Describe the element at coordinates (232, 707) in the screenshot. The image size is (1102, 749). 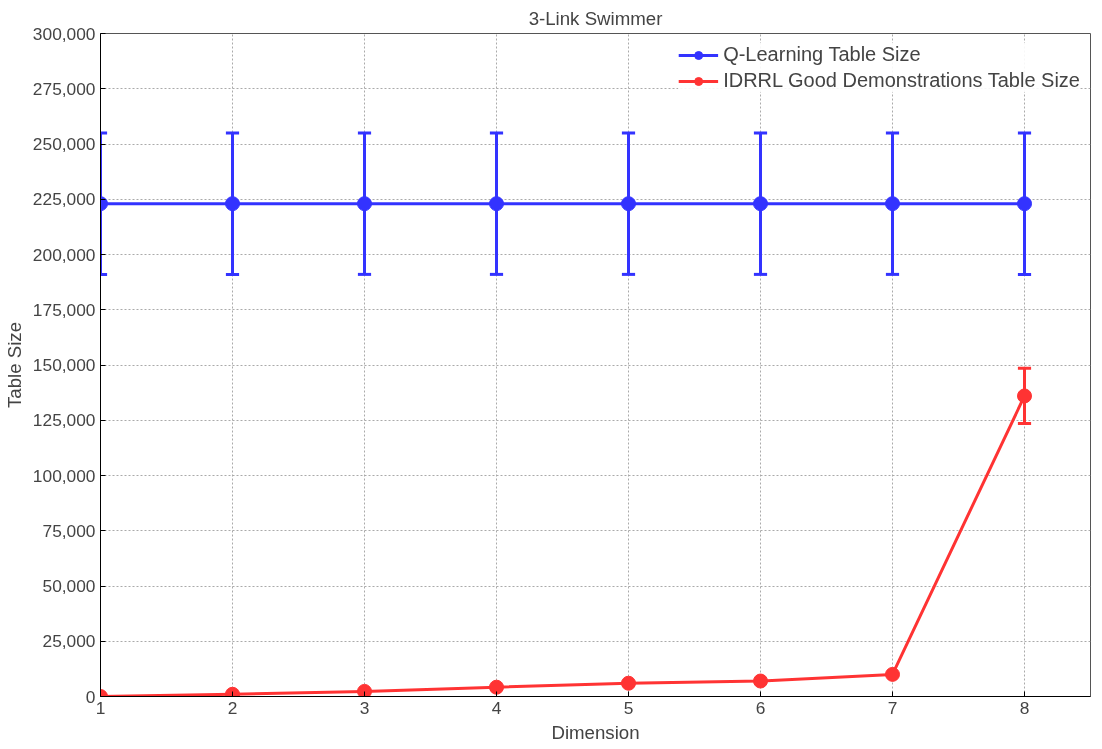
I see `x-tick-label: 2` at that location.